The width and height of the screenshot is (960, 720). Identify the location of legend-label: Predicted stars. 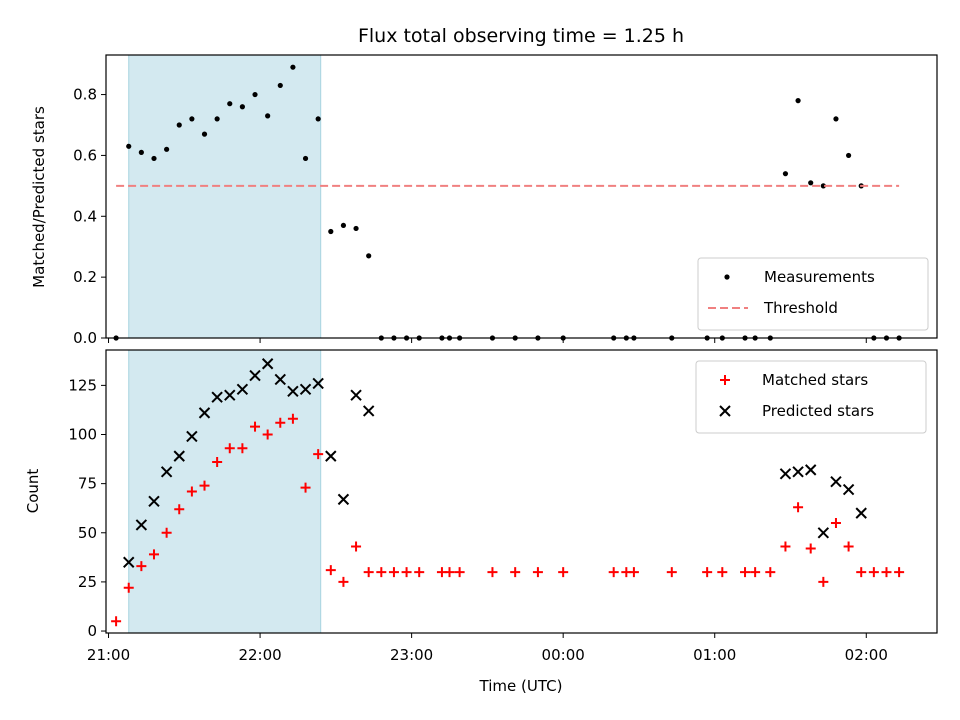
(818, 411).